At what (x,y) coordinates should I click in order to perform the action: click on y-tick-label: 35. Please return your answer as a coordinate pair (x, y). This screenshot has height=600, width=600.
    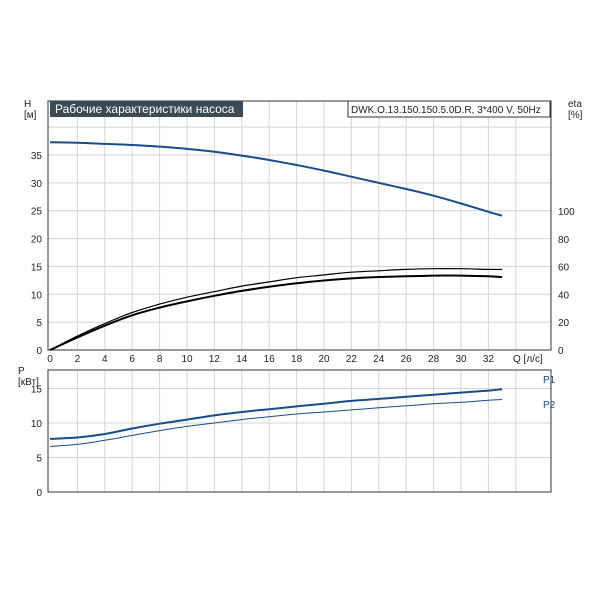
    Looking at the image, I should click on (37, 156).